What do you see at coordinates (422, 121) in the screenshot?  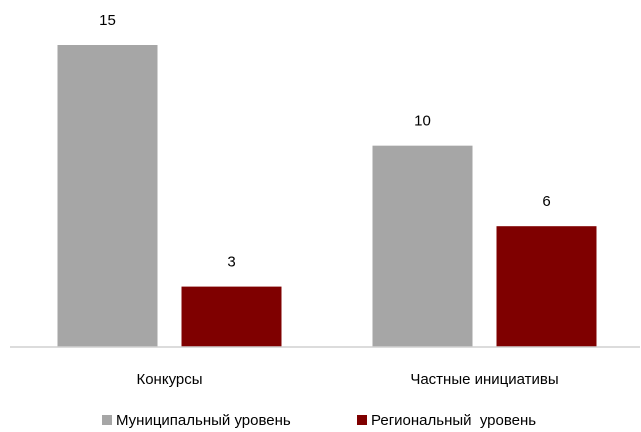 I see `data-label: 10` at bounding box center [422, 121].